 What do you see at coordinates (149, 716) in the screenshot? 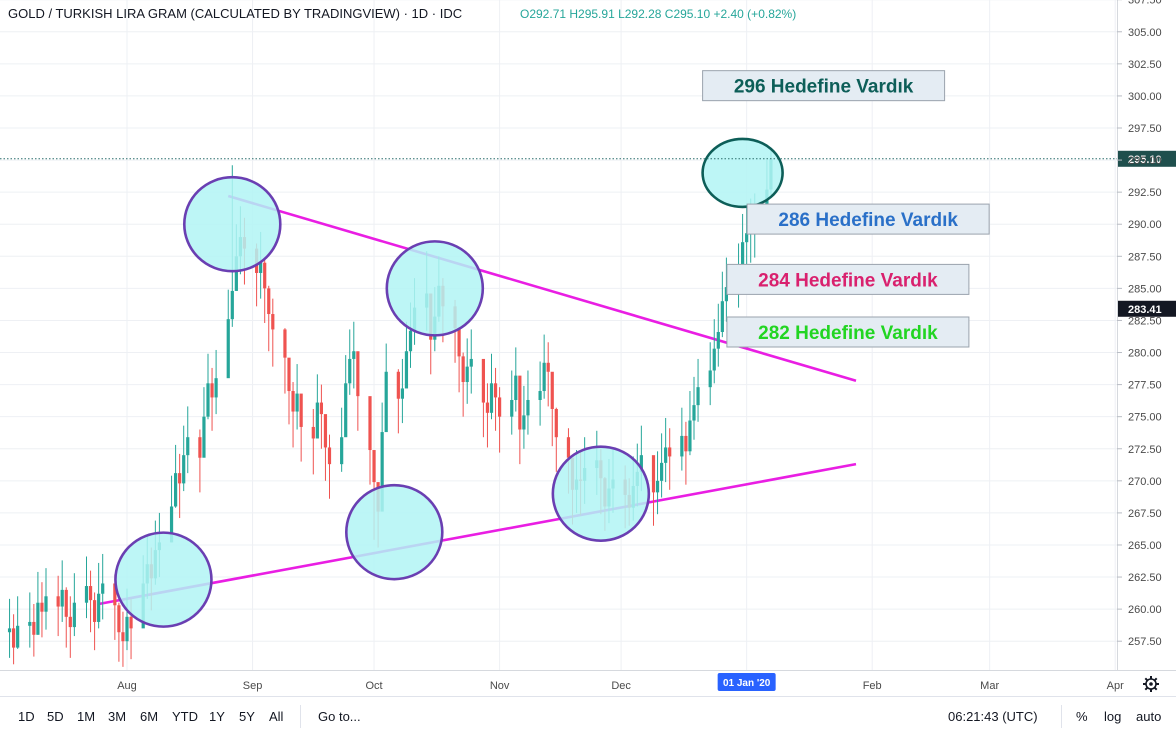
I see `timeframe-button-6m: 6M` at bounding box center [149, 716].